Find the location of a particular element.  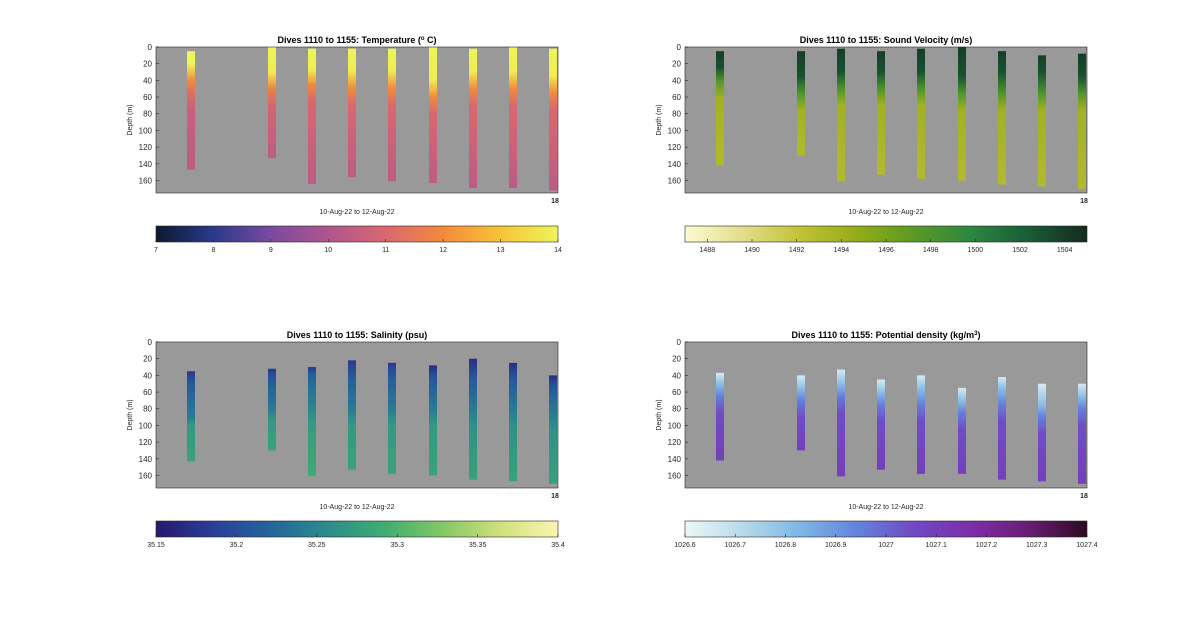

colorbar-tick-label: 10 is located at coordinates (328, 250).